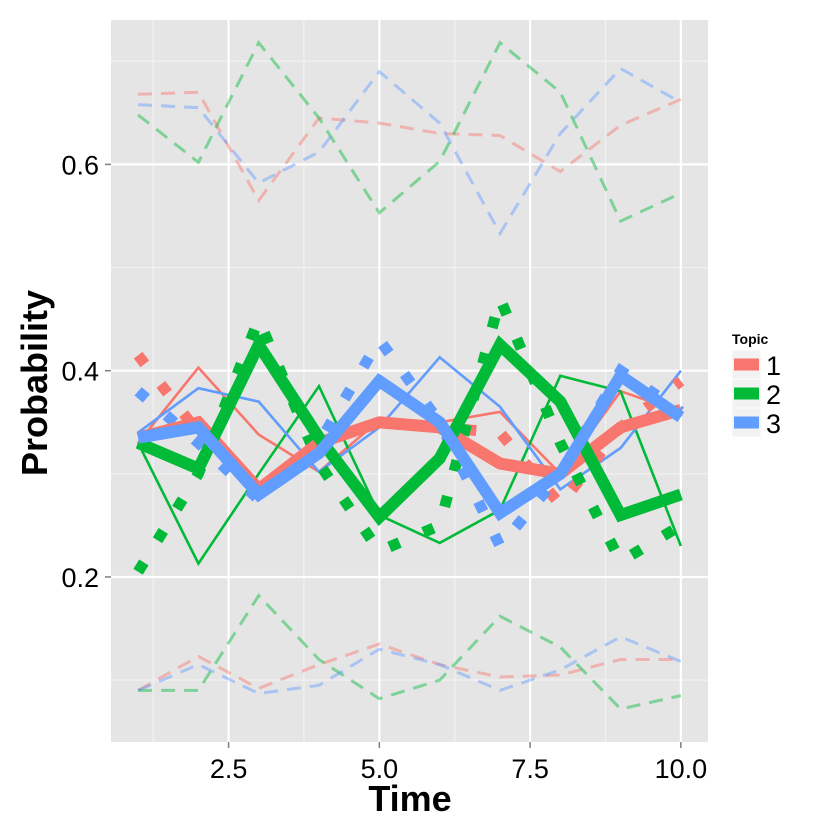 The height and width of the screenshot is (830, 830). What do you see at coordinates (409, 798) in the screenshot?
I see `x-axis-title: Time` at bounding box center [409, 798].